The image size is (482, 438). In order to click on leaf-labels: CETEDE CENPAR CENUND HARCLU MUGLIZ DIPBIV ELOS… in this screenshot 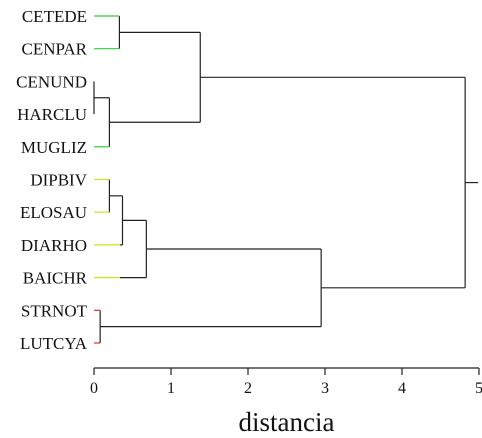, I will do `click(52, 180)`.